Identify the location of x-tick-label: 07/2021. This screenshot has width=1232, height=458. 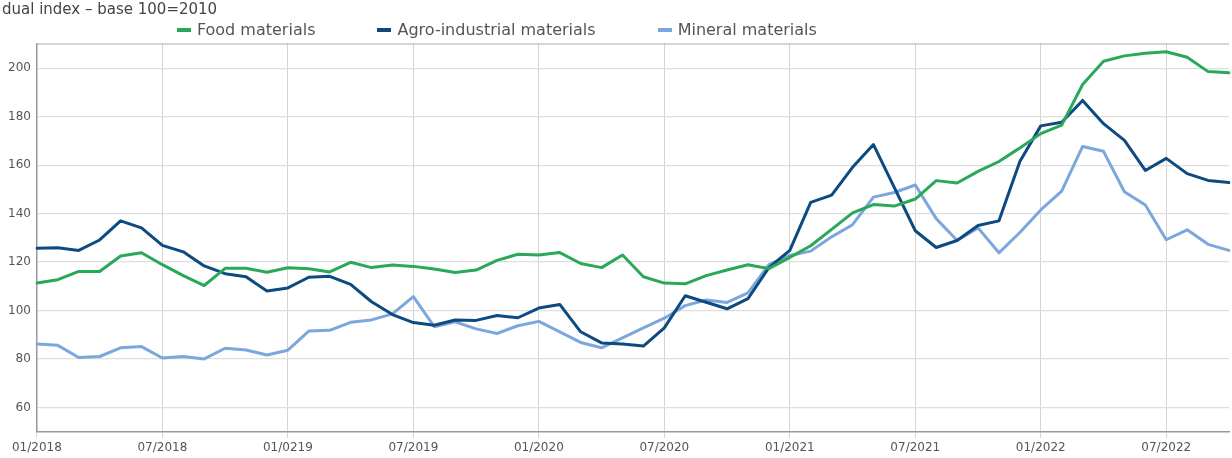
(915, 446).